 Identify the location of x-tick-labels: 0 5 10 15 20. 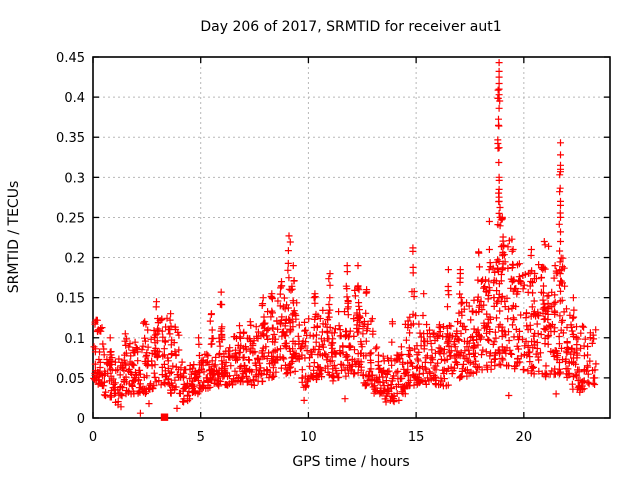
(310, 437).